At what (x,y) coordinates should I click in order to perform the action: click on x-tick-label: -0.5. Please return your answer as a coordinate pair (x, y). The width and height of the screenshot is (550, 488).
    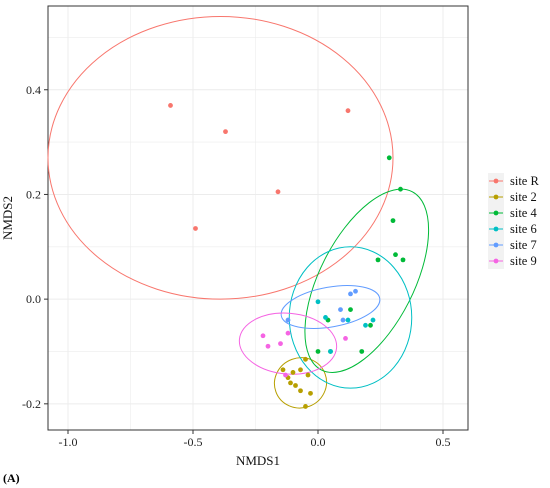
    Looking at the image, I should click on (193, 442).